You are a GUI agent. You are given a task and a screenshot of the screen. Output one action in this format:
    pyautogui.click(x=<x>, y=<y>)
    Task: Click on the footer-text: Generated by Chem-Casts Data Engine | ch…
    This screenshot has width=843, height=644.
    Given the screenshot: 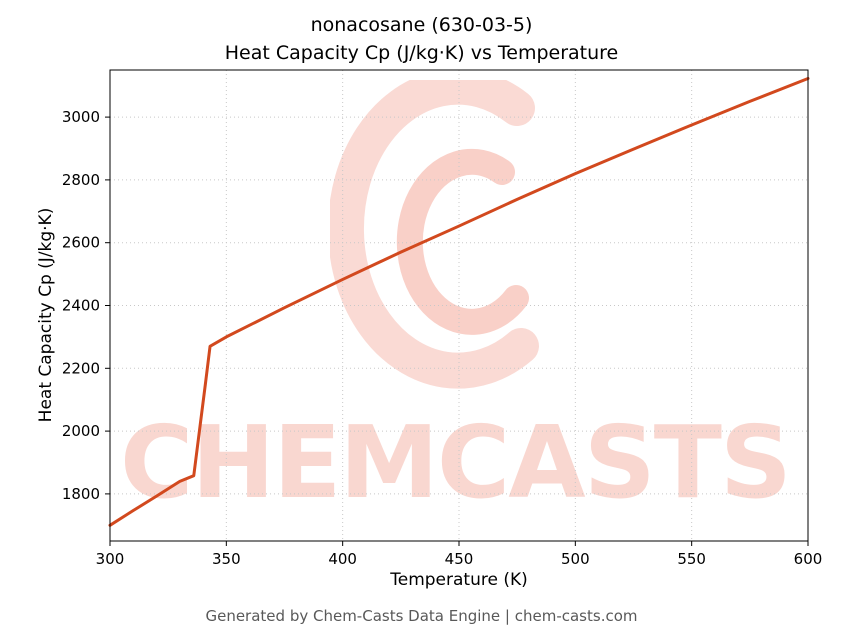 What is the action you would take?
    pyautogui.click(x=421, y=616)
    